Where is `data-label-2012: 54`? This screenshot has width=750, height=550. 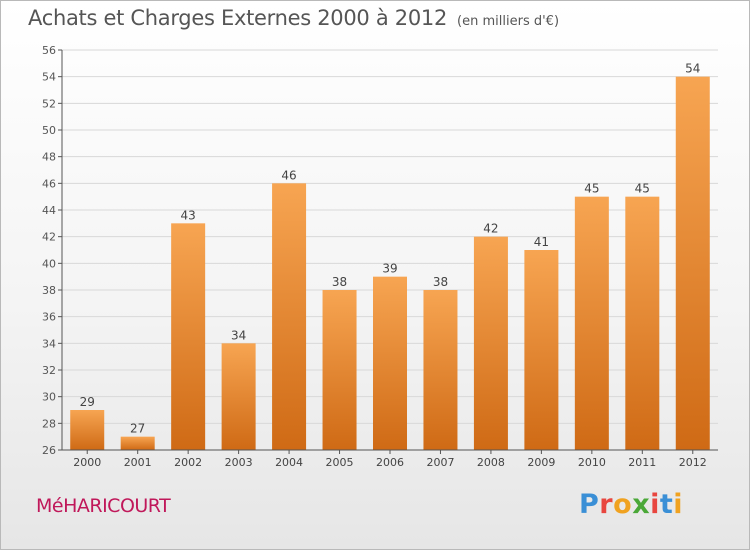
data-label-2012: 54 is located at coordinates (692, 69).